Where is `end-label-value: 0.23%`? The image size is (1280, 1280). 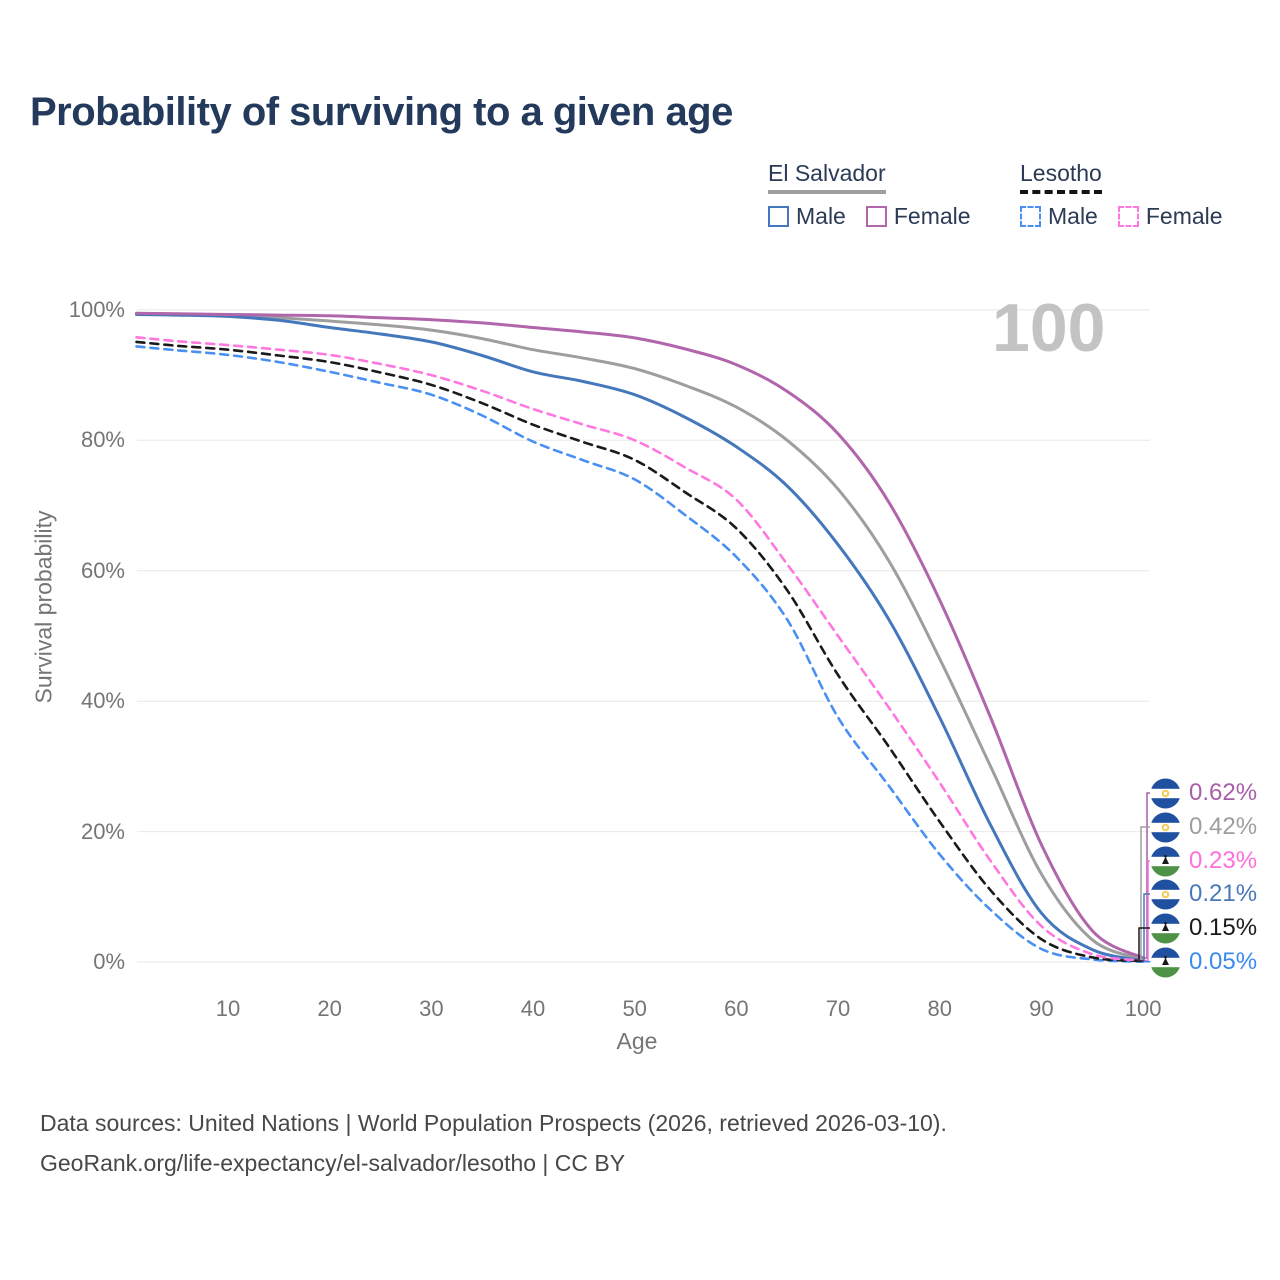 end-label-value: 0.23% is located at coordinates (1223, 860).